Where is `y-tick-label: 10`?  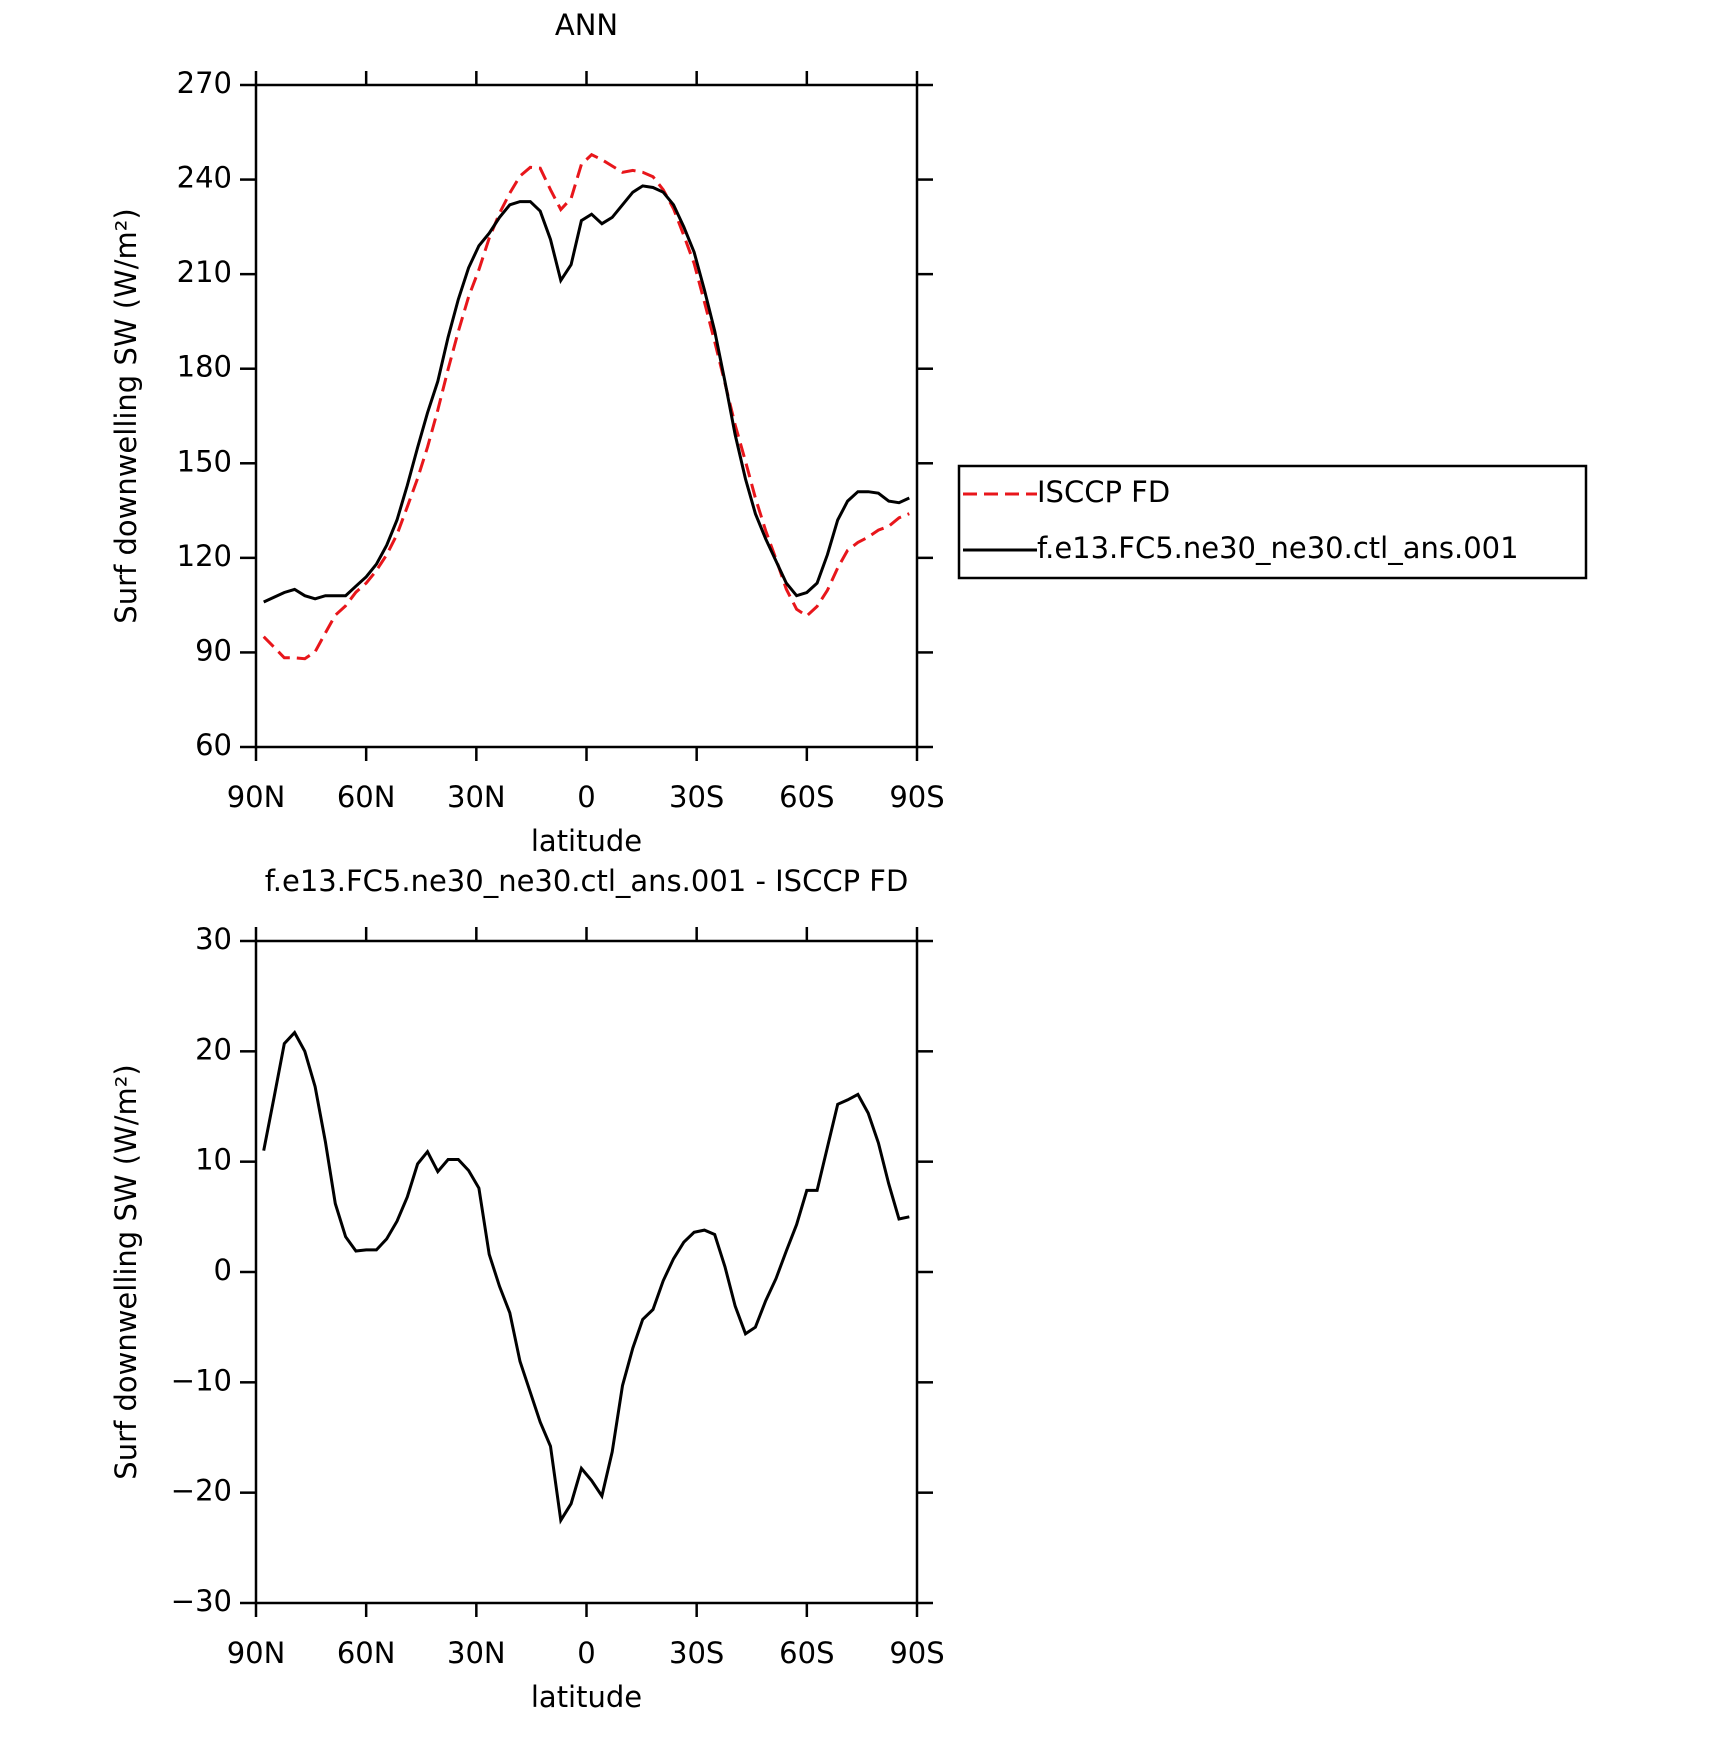 y-tick-label: 10 is located at coordinates (213, 1160).